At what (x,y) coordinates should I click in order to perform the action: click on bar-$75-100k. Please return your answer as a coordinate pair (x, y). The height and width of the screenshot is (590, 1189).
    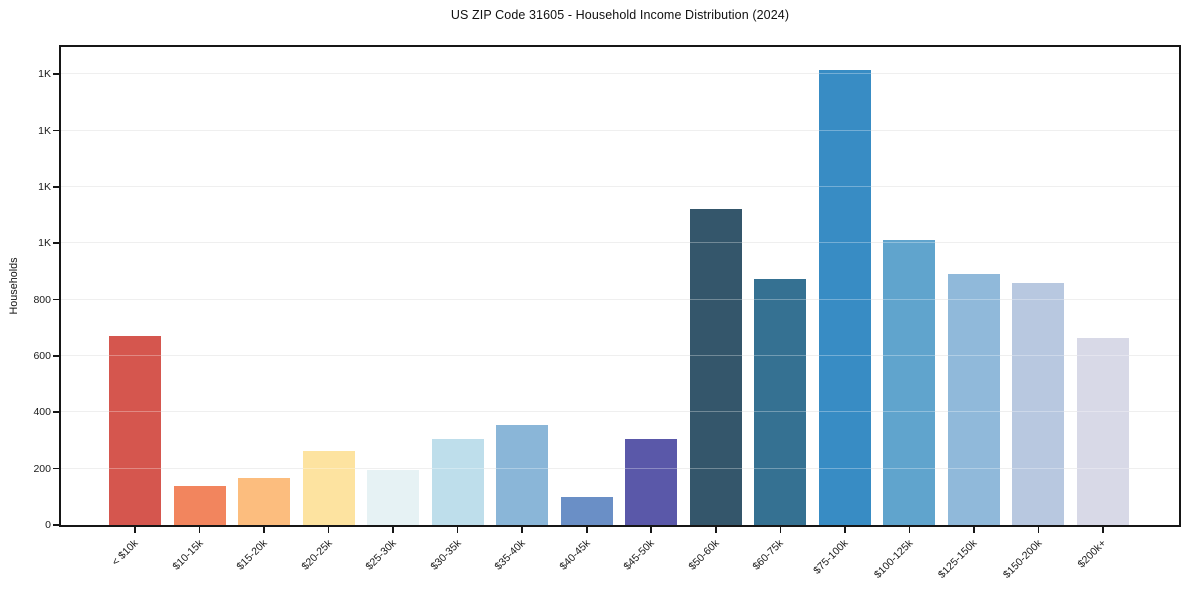
    Looking at the image, I should click on (844, 297).